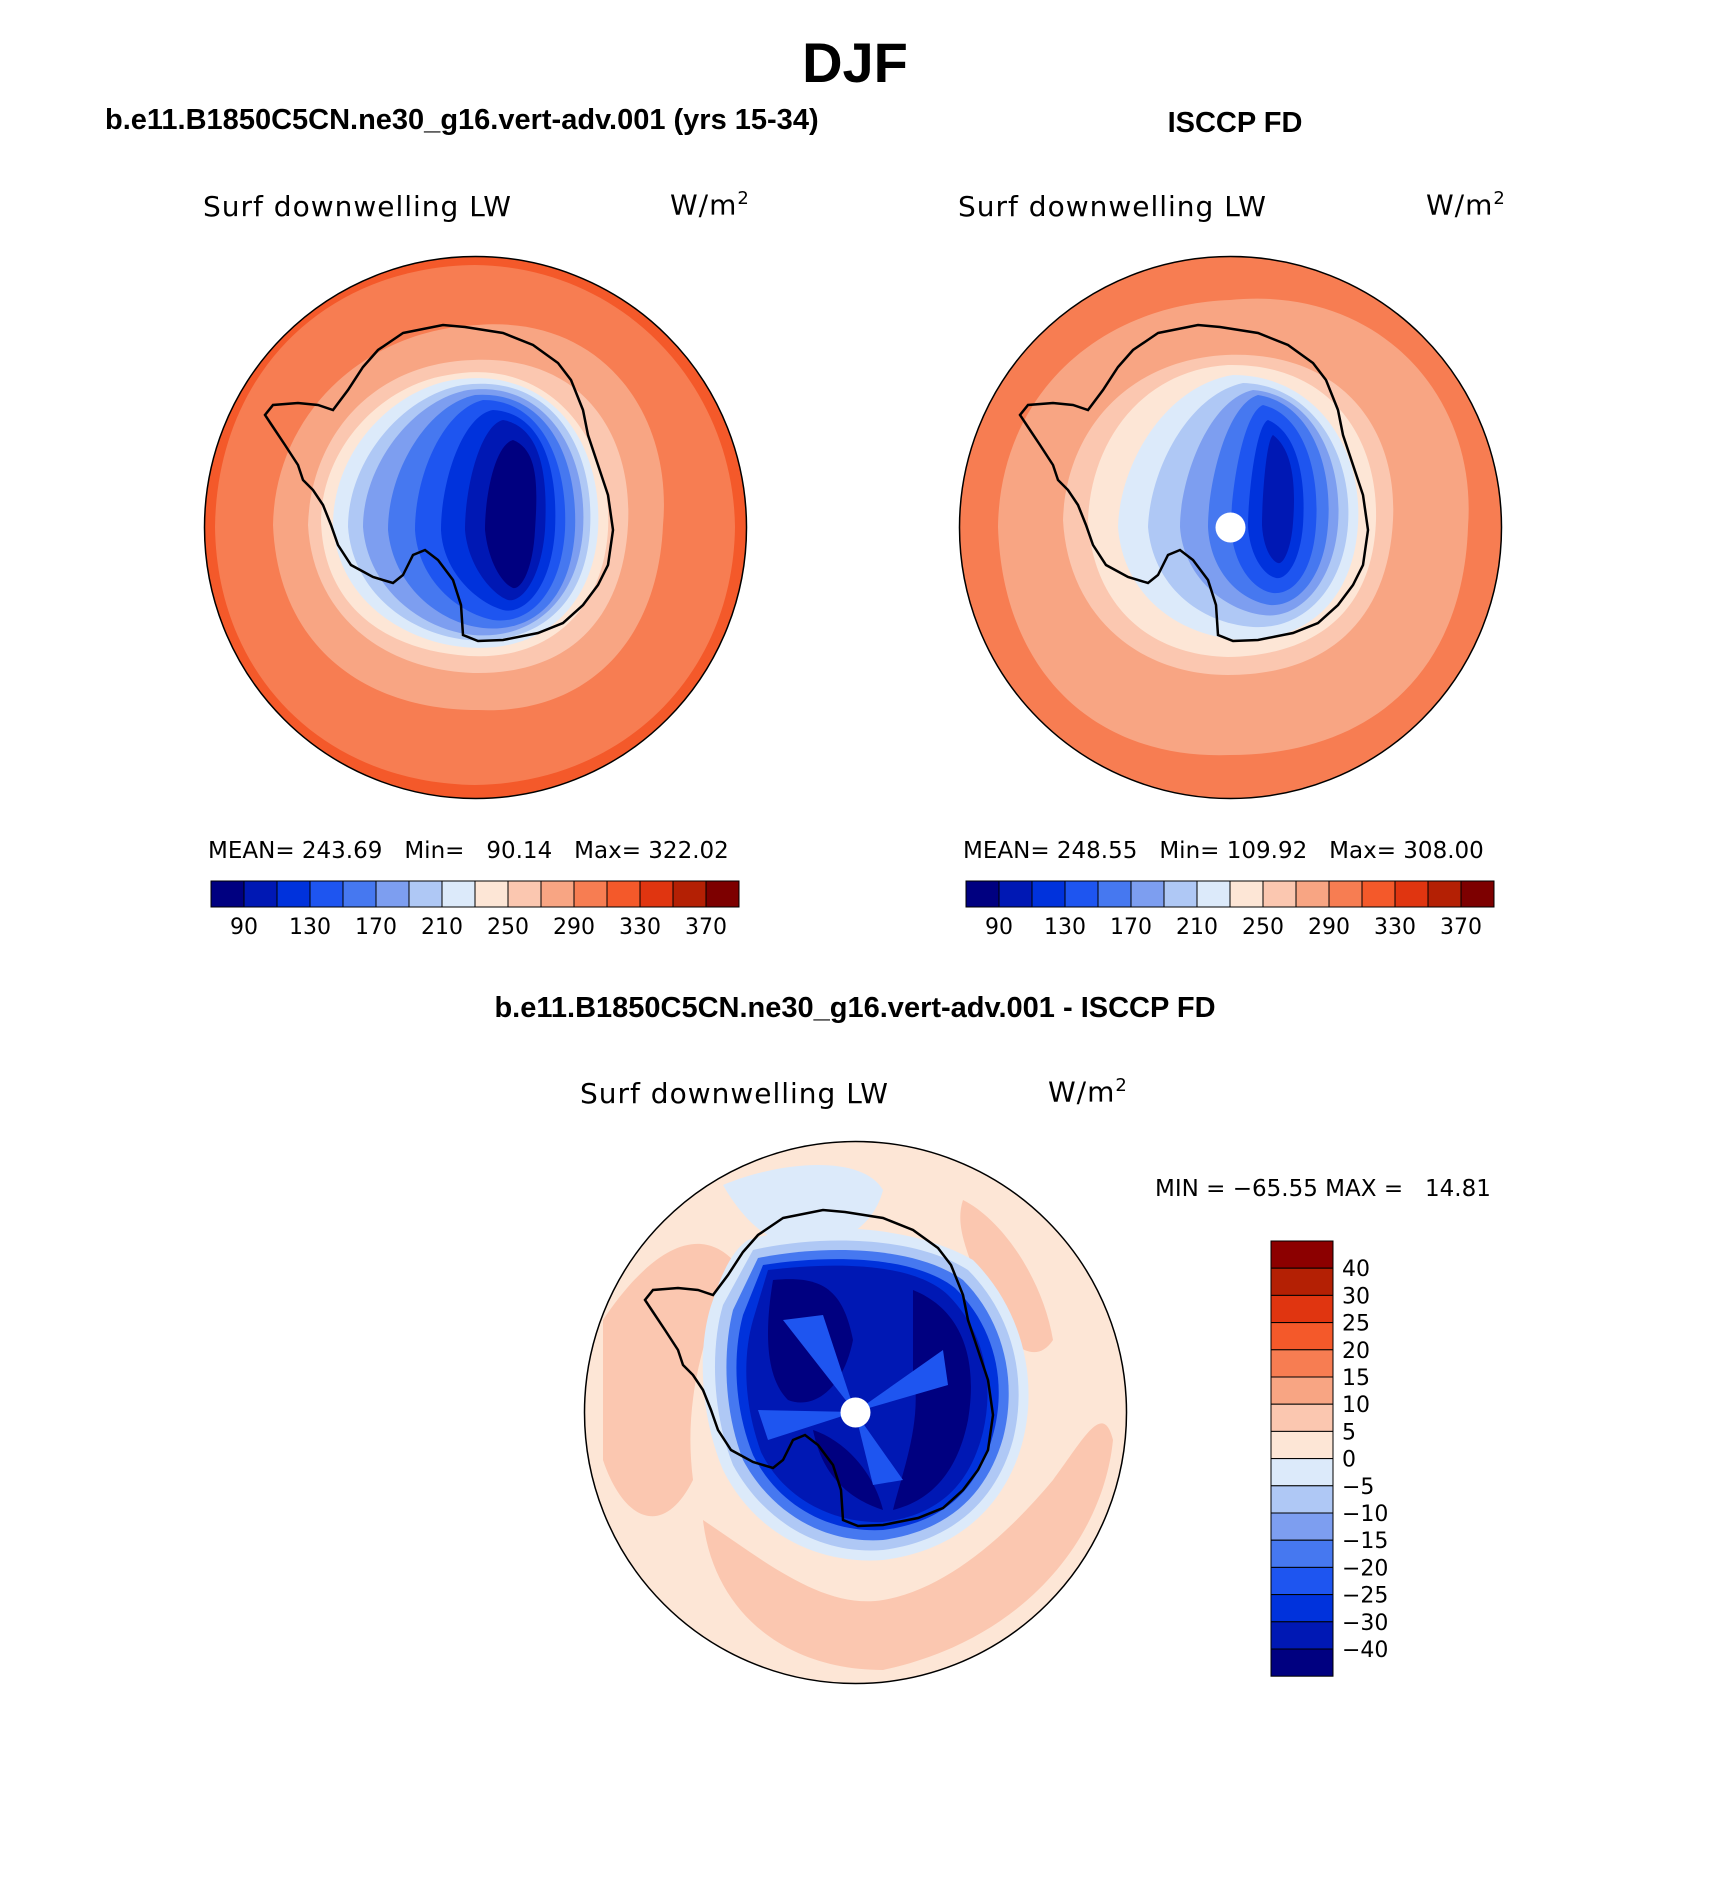 The height and width of the screenshot is (1897, 1710). I want to click on colorbar-diff-tick-label: 5, so click(1349, 1432).